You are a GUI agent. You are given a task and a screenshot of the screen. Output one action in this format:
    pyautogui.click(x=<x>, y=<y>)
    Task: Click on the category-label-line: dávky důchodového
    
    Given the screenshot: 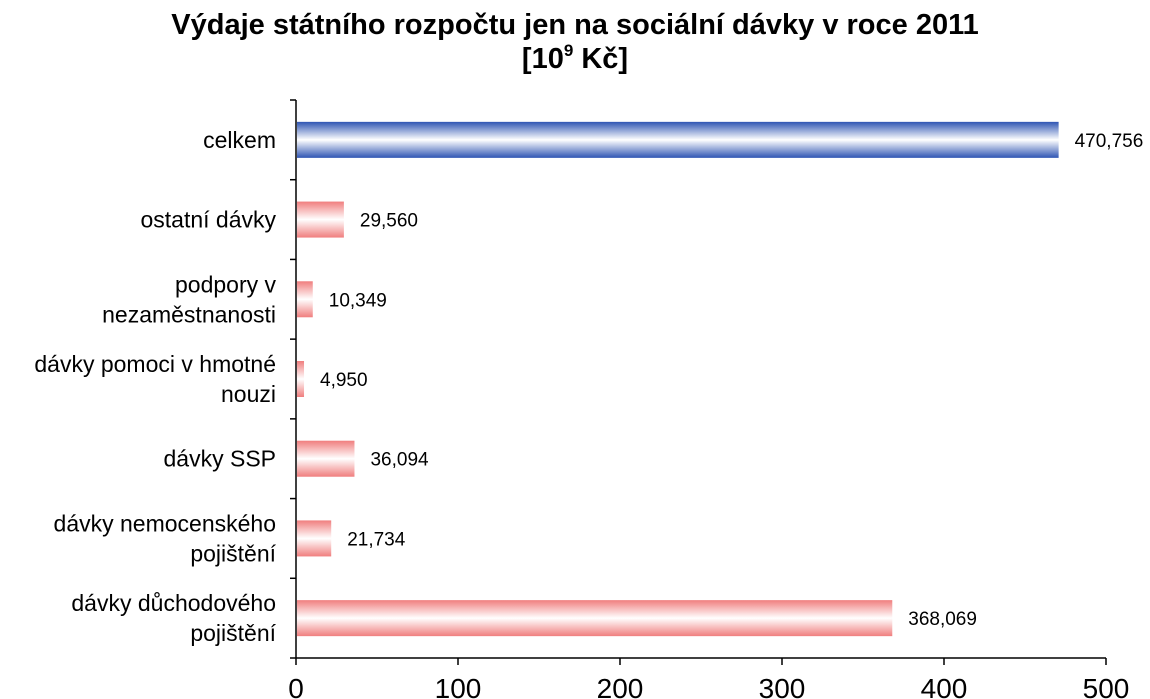 What is the action you would take?
    pyautogui.click(x=173, y=603)
    